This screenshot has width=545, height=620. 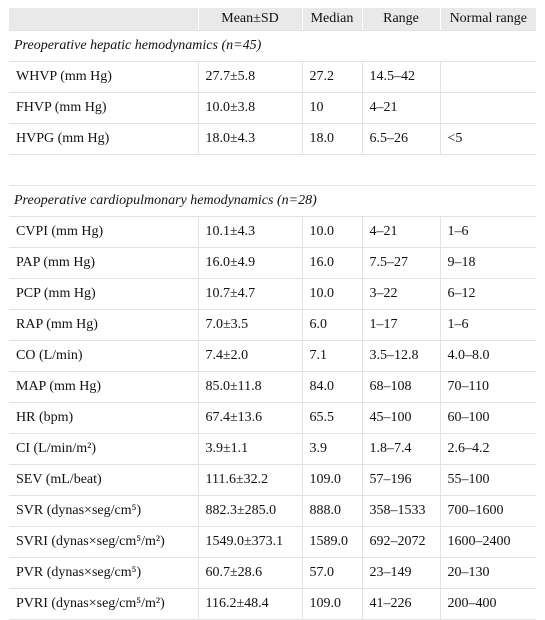 I want to click on data-row: HVPG (mm Hg) 18.0±4.3 18.0 6.5–26 <5, so click(x=272, y=139).